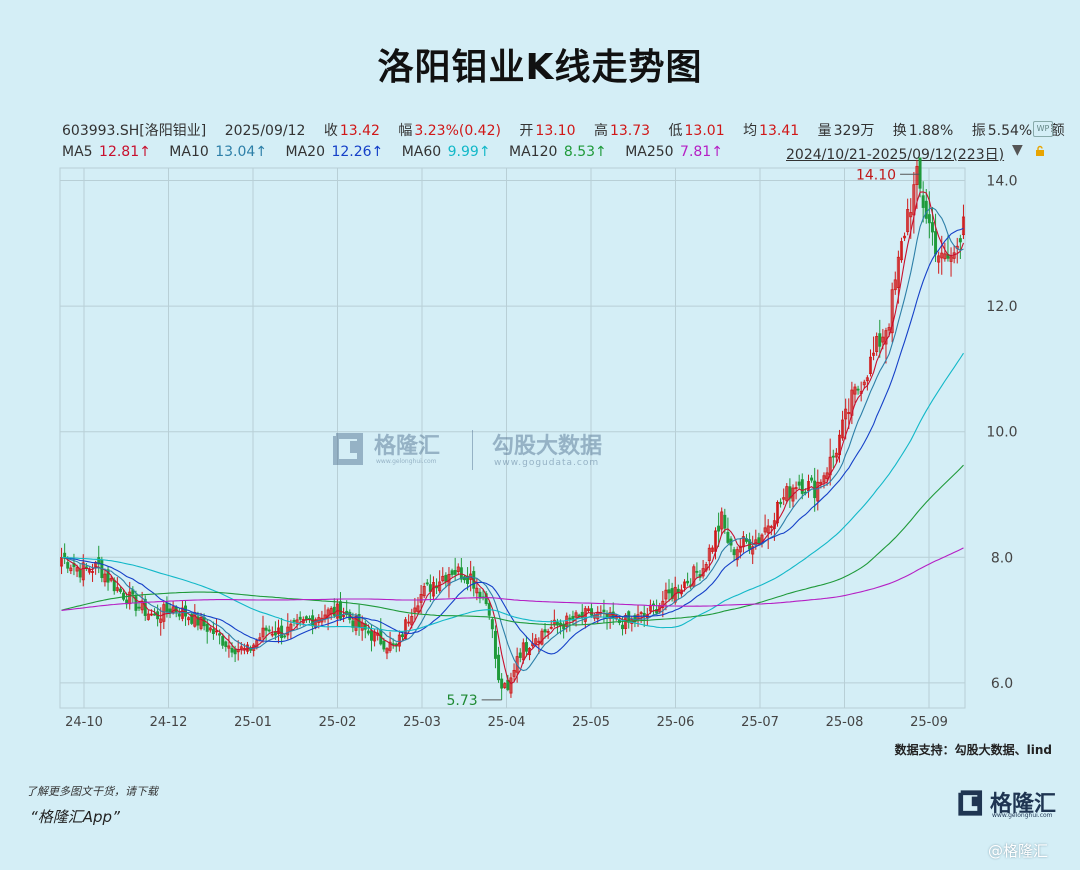 Image resolution: width=1080 pixels, height=870 pixels. Describe the element at coordinates (407, 446) in the screenshot. I see `watermark-brand-a: 格隆汇` at that location.